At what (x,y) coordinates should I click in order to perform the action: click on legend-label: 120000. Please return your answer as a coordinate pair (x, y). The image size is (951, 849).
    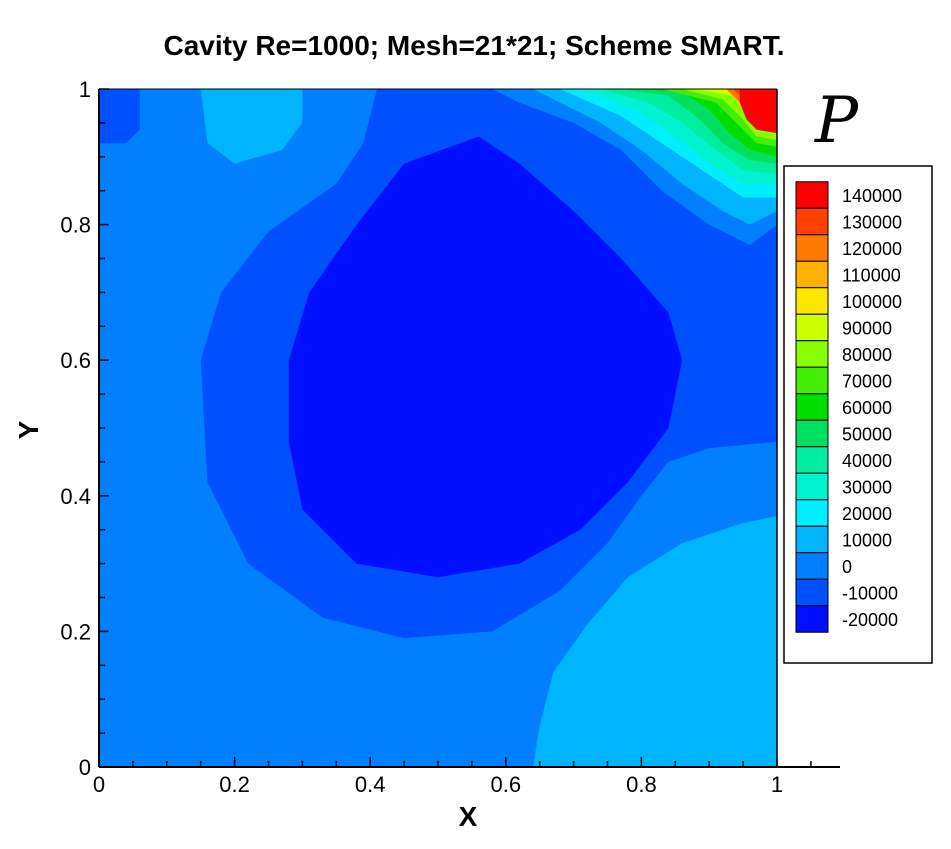
    Looking at the image, I should click on (872, 249).